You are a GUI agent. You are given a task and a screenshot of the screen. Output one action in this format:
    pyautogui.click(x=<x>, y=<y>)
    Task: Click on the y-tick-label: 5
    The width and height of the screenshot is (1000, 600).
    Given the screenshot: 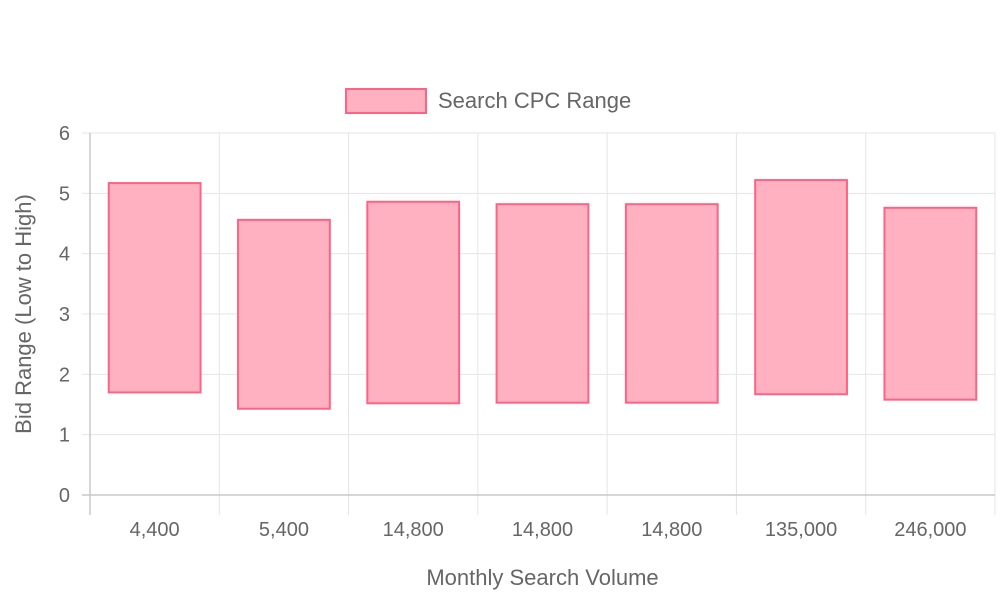 What is the action you would take?
    pyautogui.click(x=64, y=194)
    